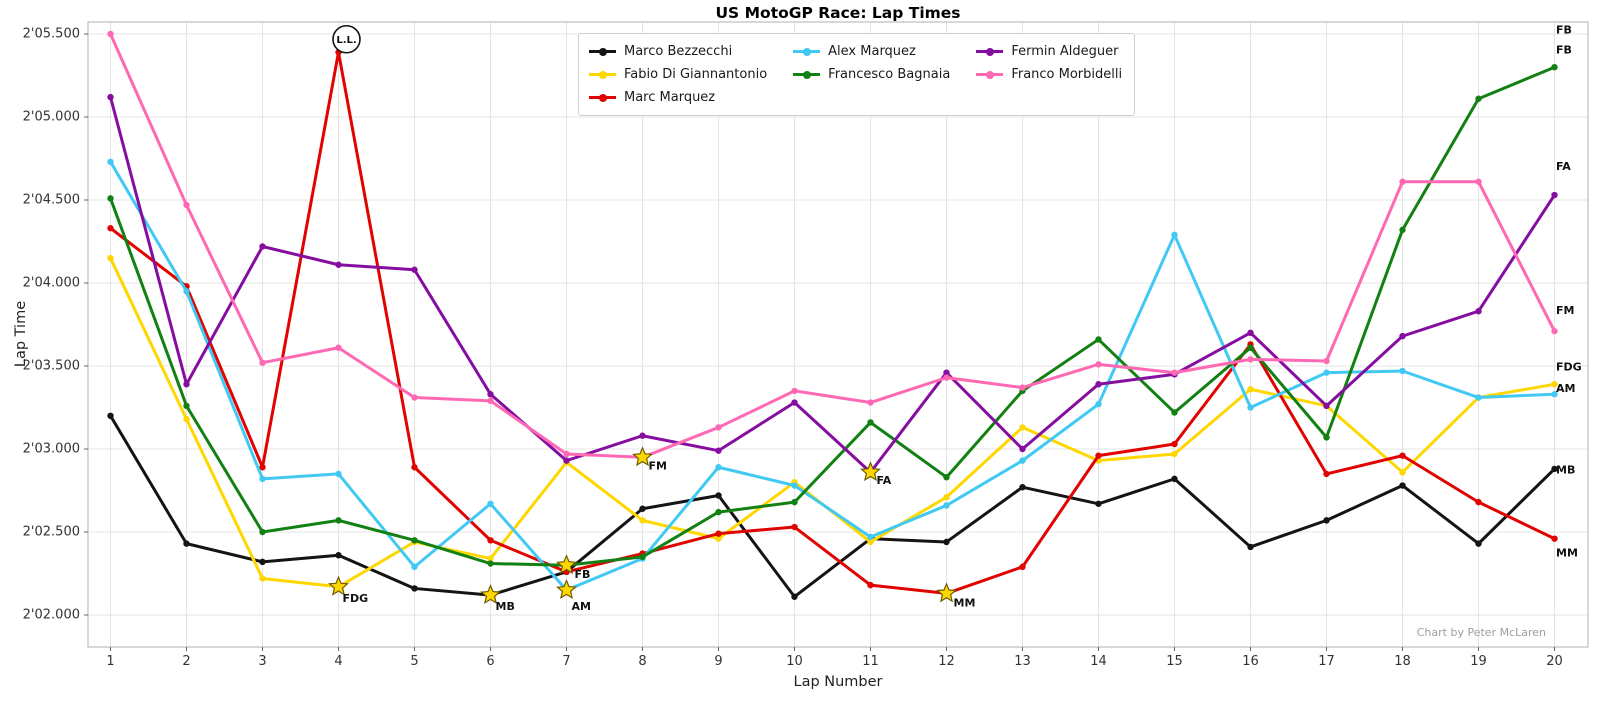  I want to click on legend-column: Alex Marquez Francesco Bagnaia, so click(871, 74).